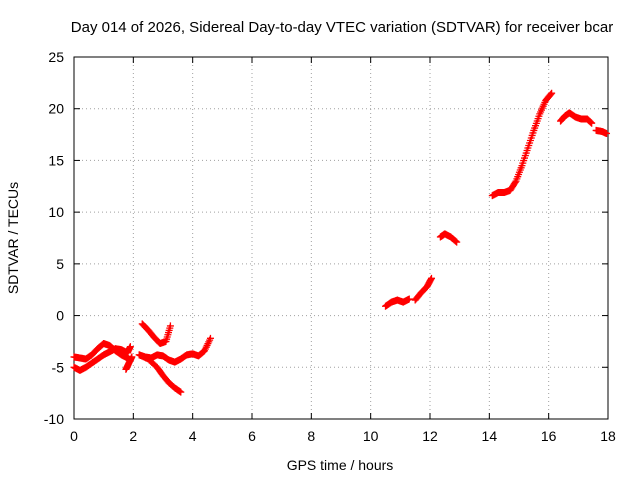 This screenshot has width=640, height=480. I want to click on x-tick-label: 18, so click(608, 436).